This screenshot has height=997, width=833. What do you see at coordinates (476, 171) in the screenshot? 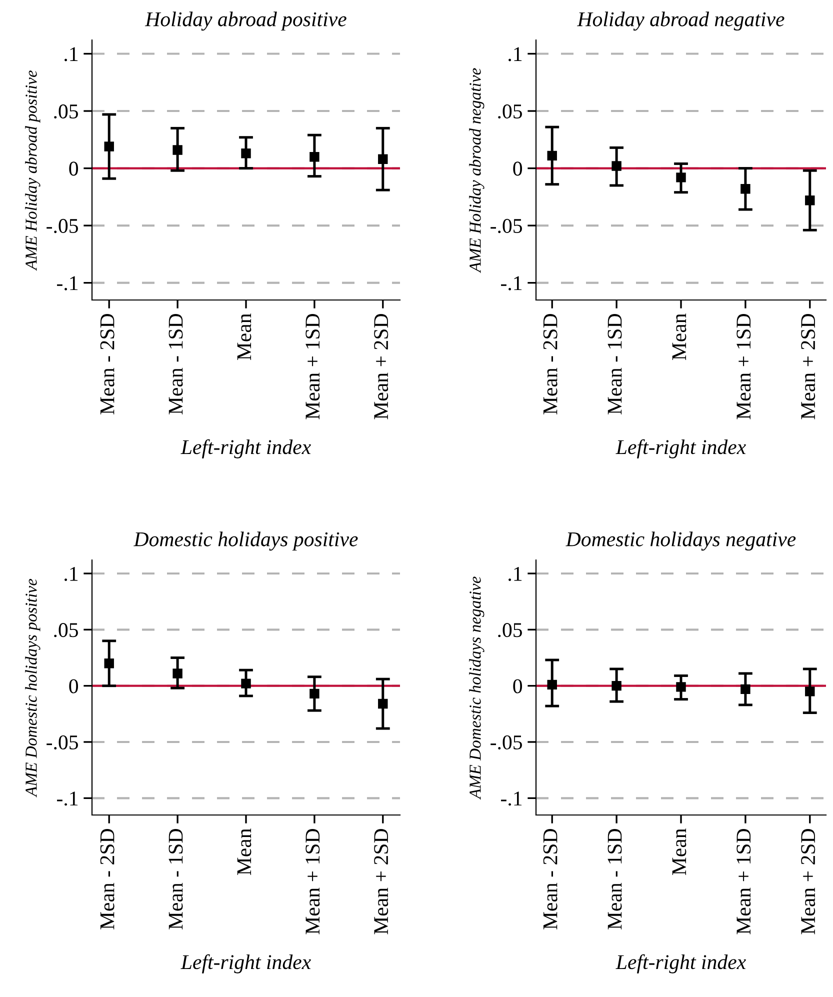
I see `y-axis-title: AME Holiday abroad negative` at bounding box center [476, 171].